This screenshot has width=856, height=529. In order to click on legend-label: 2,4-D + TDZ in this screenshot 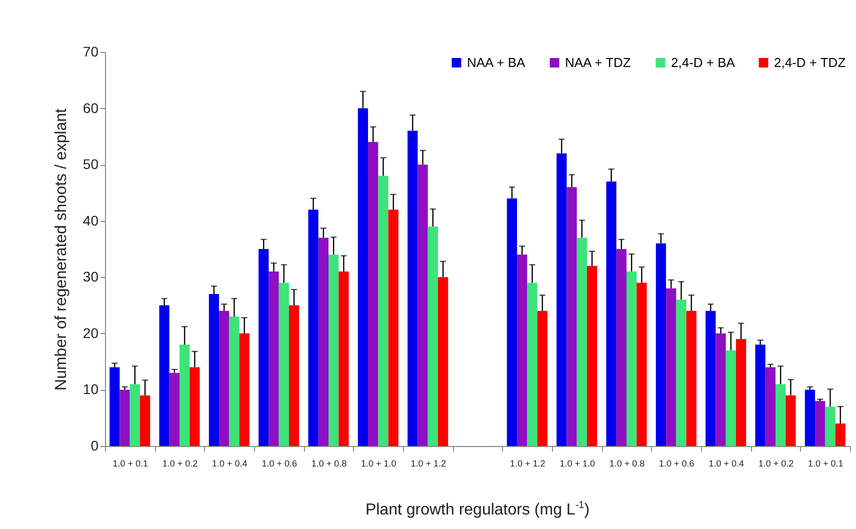, I will do `click(810, 62)`.